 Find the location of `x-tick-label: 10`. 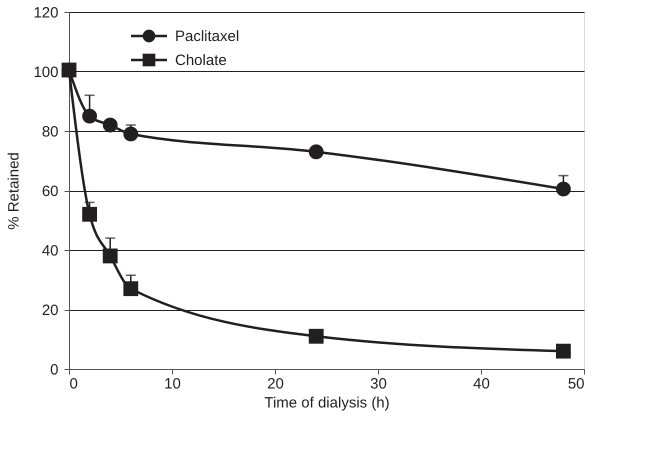

x-tick-label: 10 is located at coordinates (172, 384).